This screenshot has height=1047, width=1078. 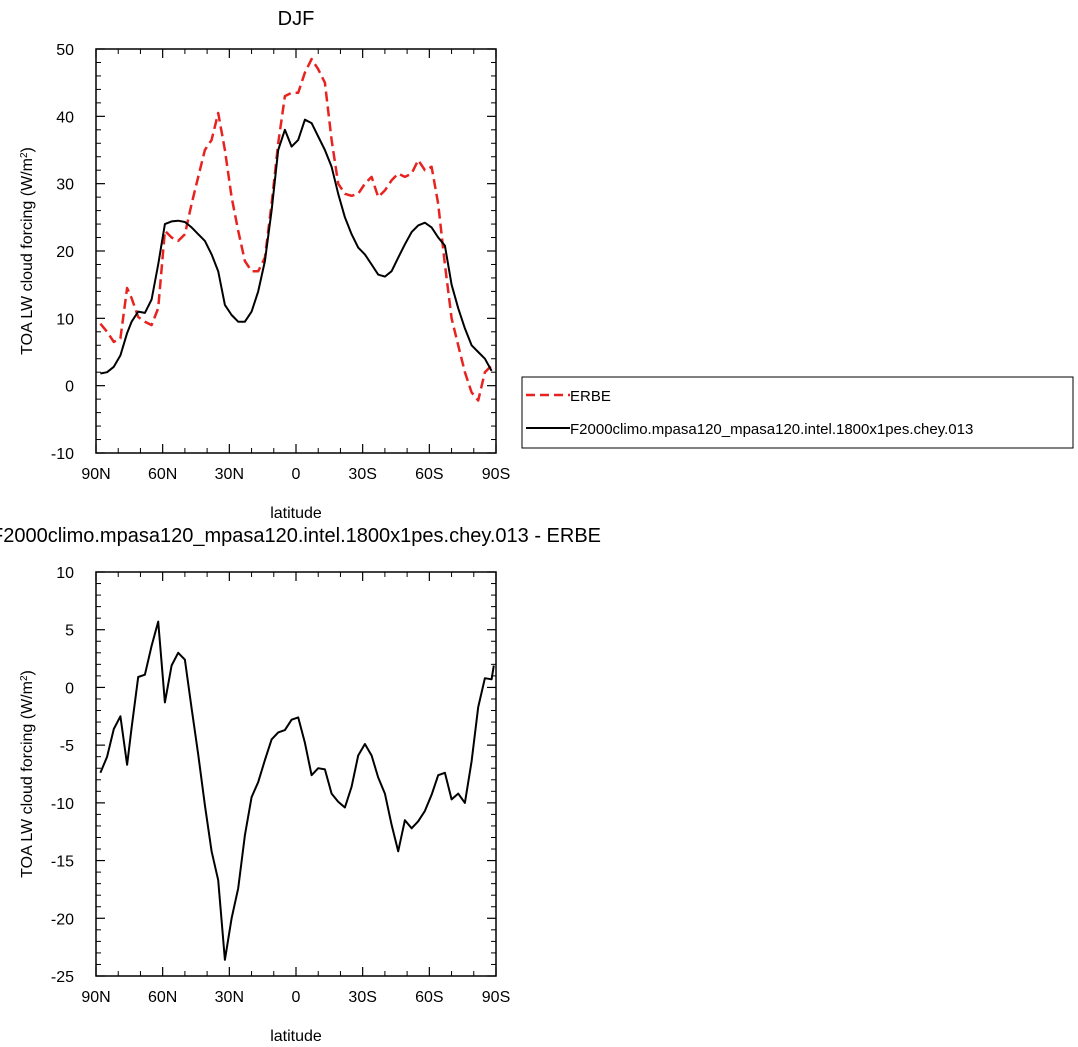 What do you see at coordinates (65, 573) in the screenshot?
I see `bottom-y-tick-label: 10` at bounding box center [65, 573].